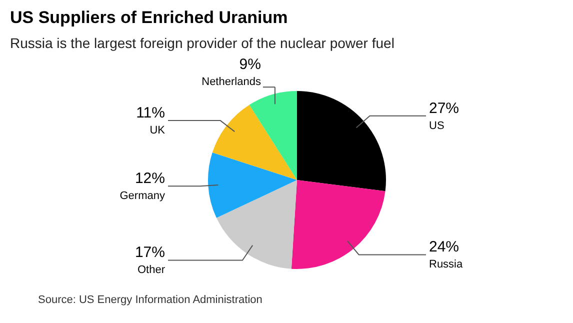 The width and height of the screenshot is (573, 323). What do you see at coordinates (149, 179) in the screenshot?
I see `data-label: 12%` at bounding box center [149, 179].